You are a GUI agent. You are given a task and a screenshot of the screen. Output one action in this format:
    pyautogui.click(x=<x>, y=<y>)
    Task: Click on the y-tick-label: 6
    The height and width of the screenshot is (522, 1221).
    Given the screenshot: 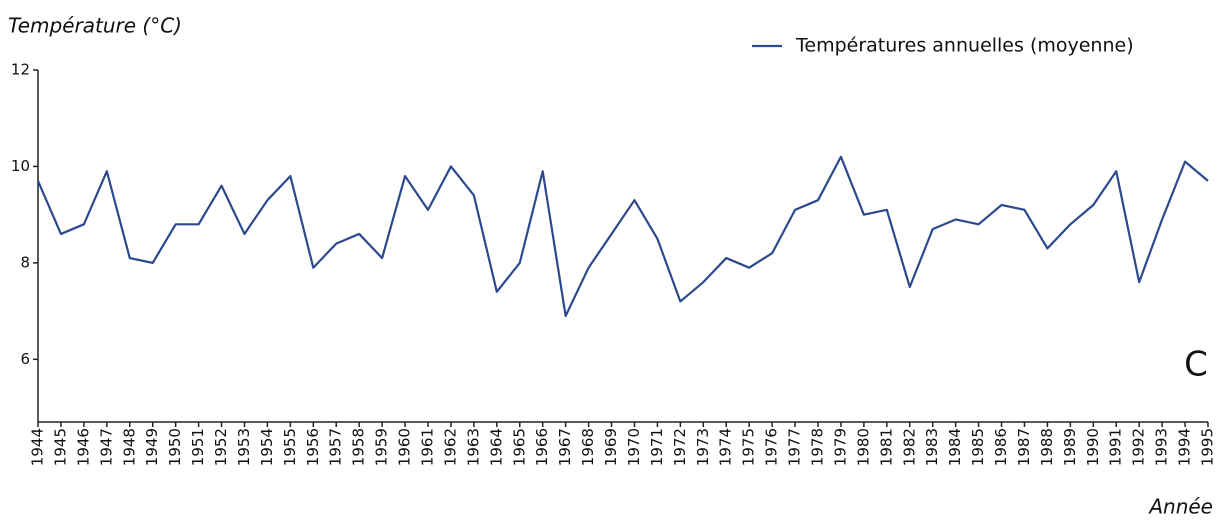 What is the action you would take?
    pyautogui.click(x=25, y=359)
    